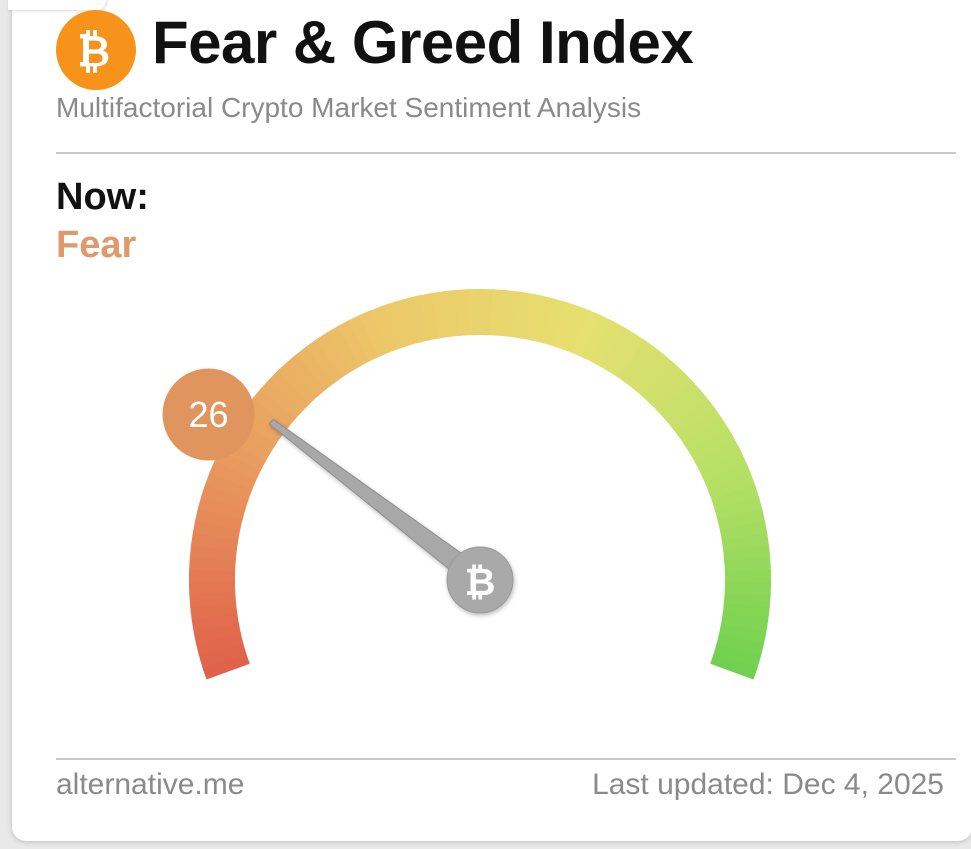  What do you see at coordinates (506, 153) in the screenshot?
I see `header-divider` at bounding box center [506, 153].